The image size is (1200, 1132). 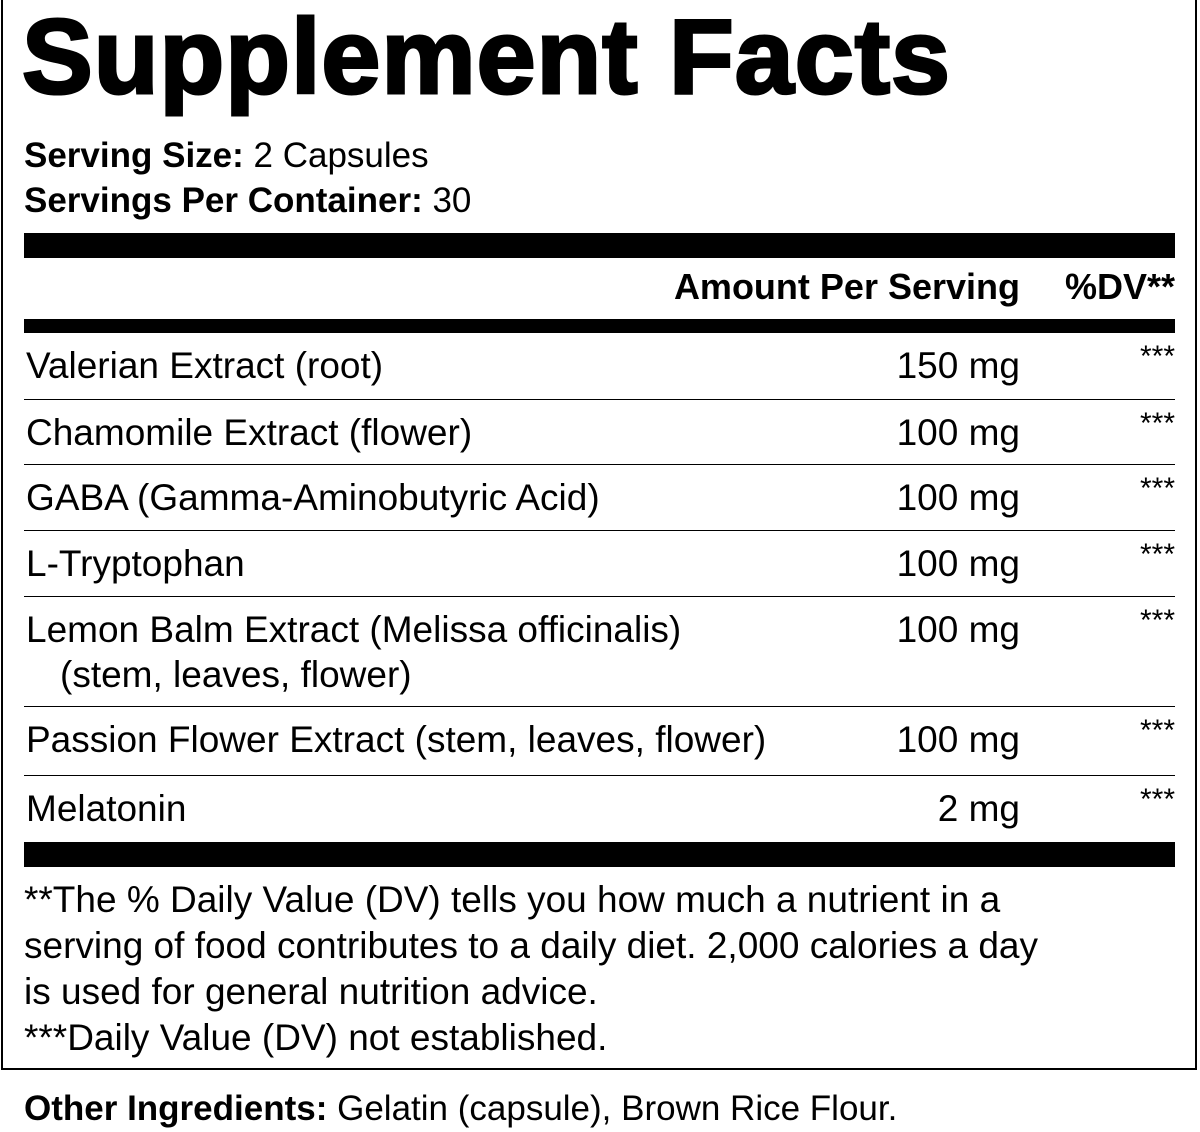 What do you see at coordinates (236, 674) in the screenshot?
I see `ingredient-name-detail: (stem, leaves, flower)` at bounding box center [236, 674].